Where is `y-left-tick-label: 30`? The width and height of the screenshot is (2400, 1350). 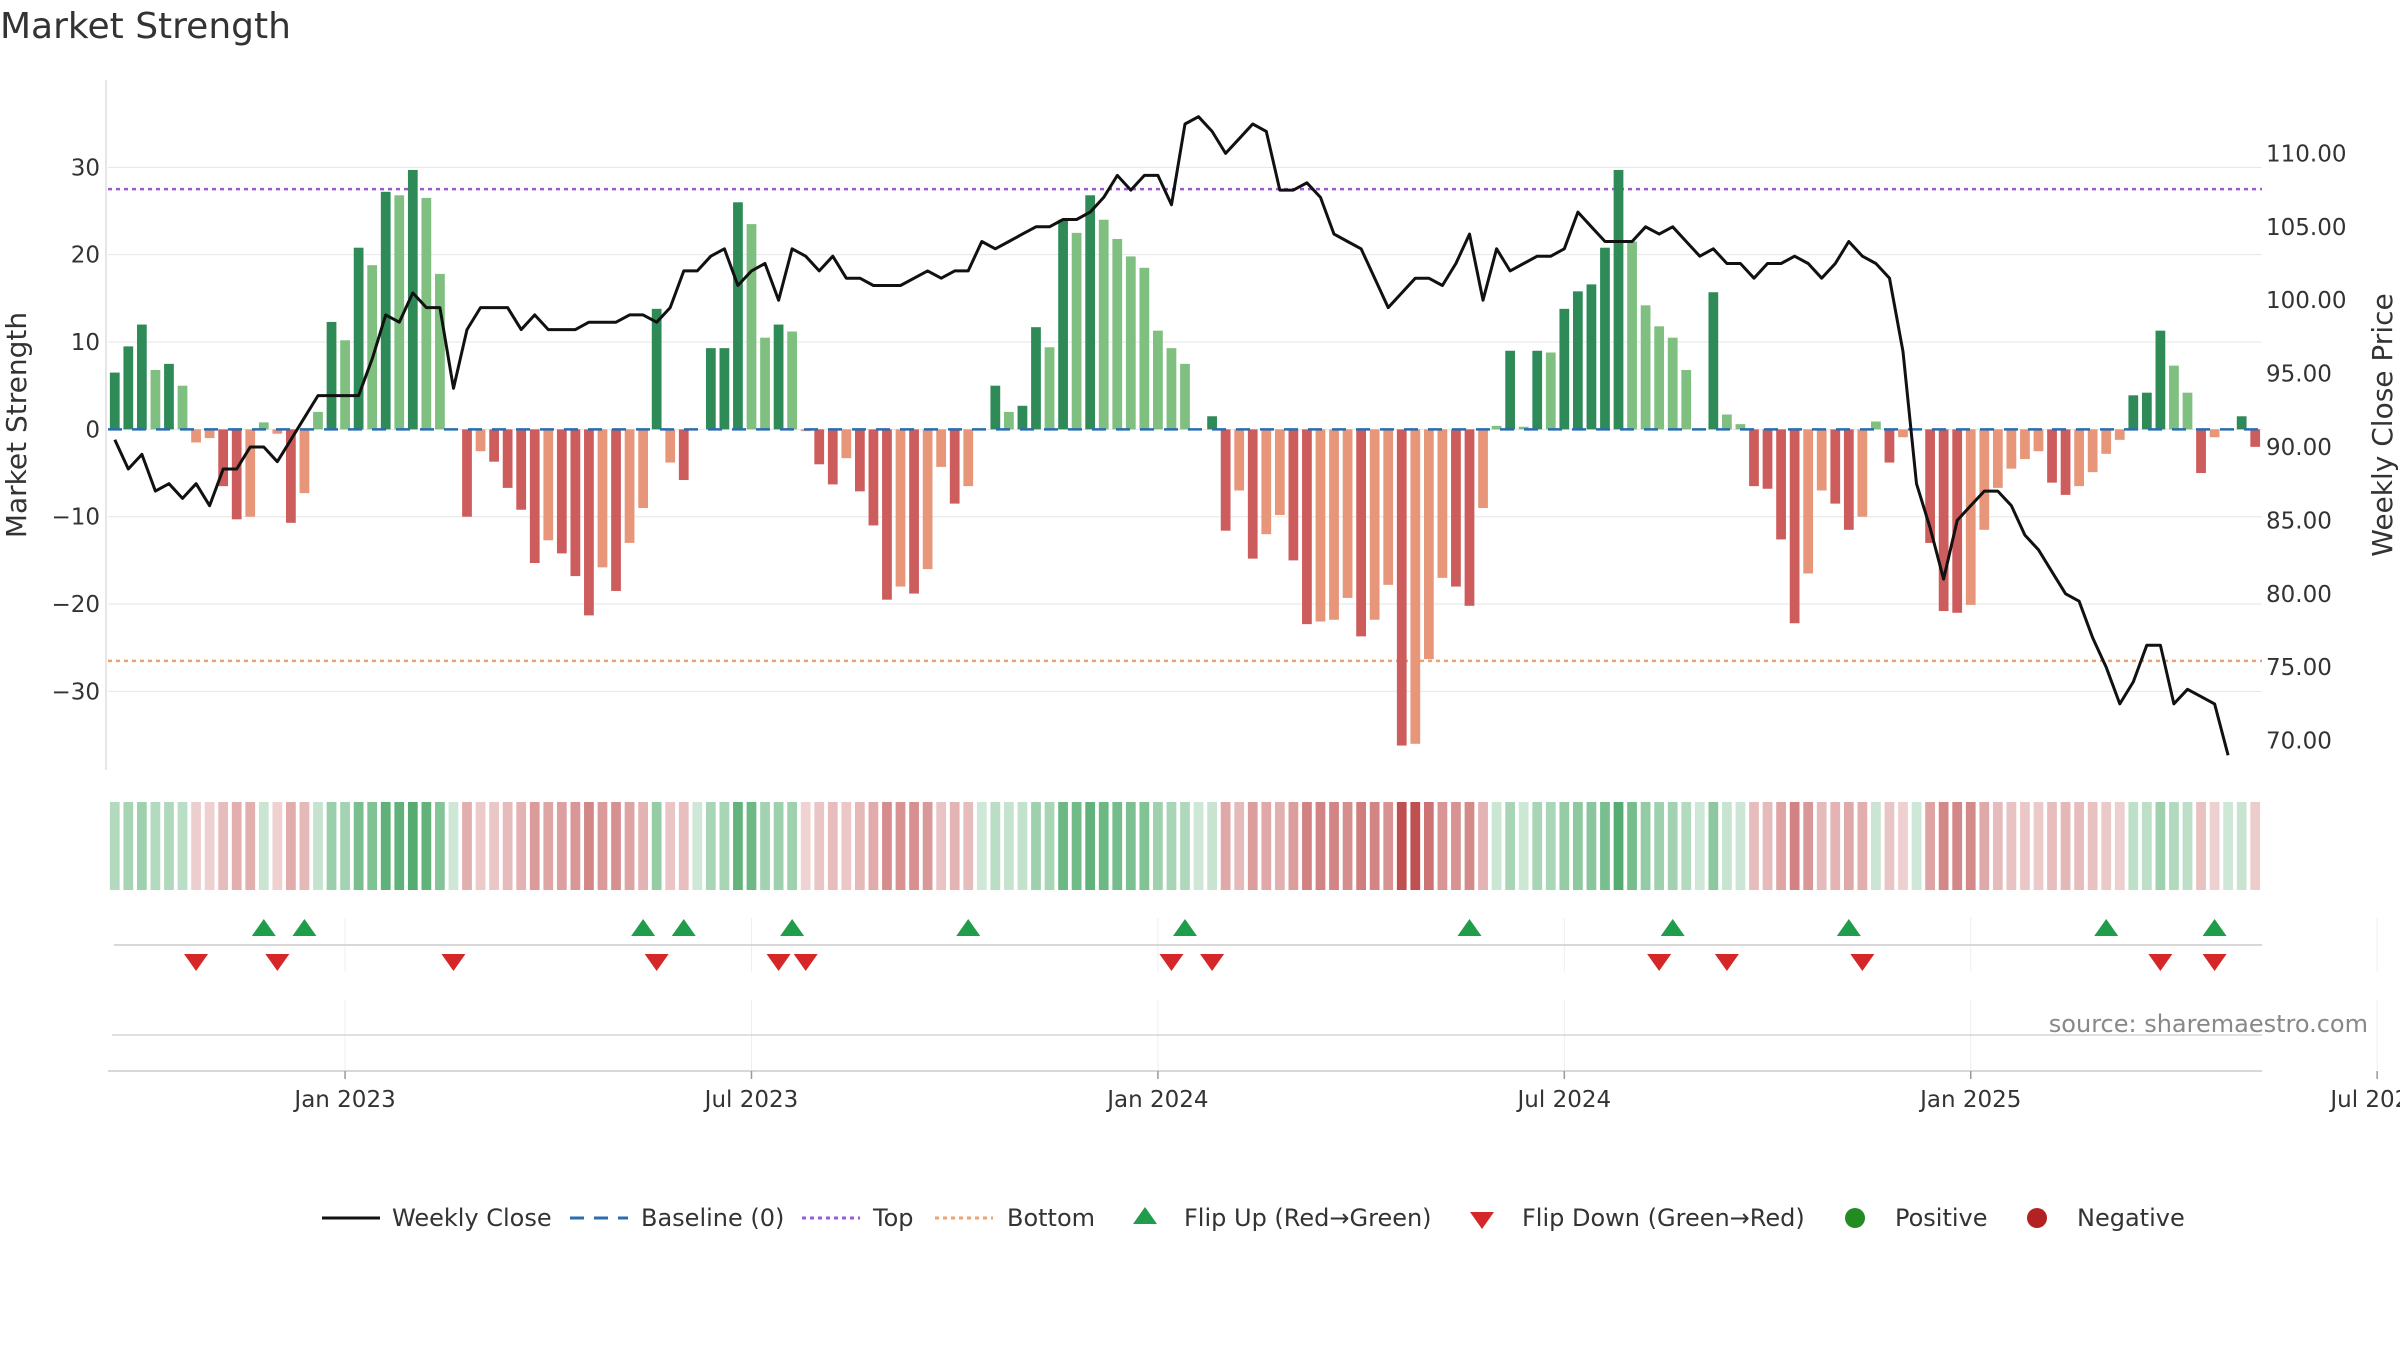
y-left-tick-label: 30 is located at coordinates (85, 168).